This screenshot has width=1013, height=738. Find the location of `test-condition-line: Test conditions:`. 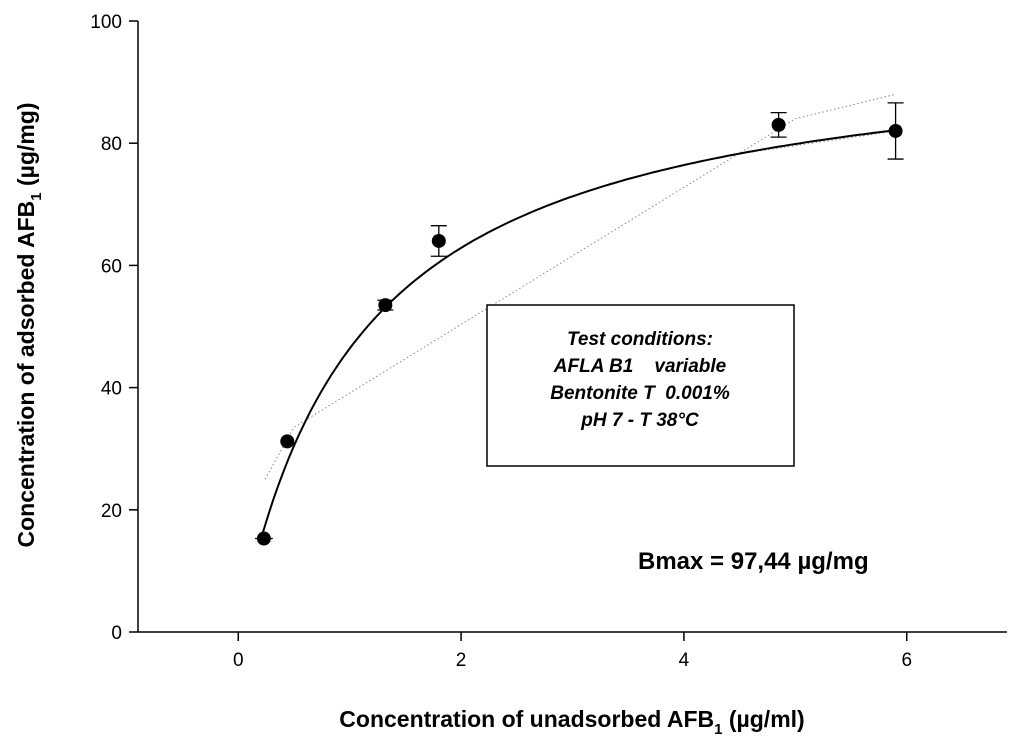

test-condition-line: Test conditions: is located at coordinates (640, 339).